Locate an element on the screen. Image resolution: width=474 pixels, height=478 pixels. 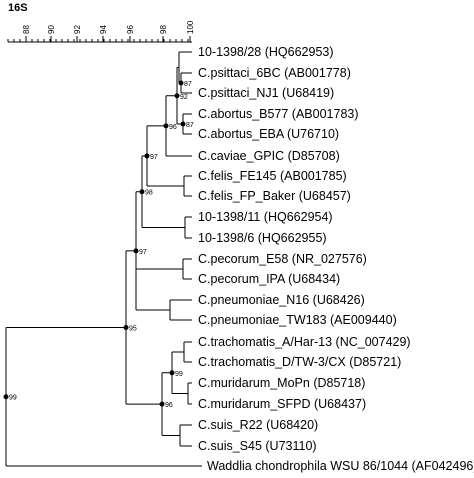
leaf-label: C.abortus_B577 (AB001783) is located at coordinates (278, 114).